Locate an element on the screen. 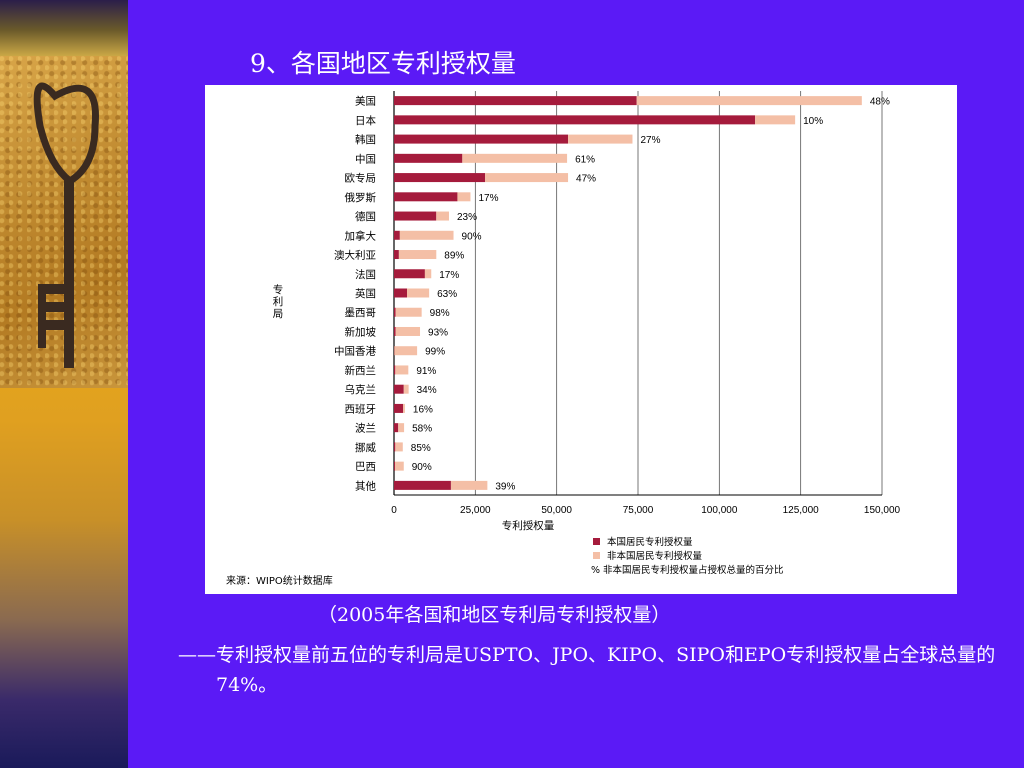 This screenshot has height=768, width=1024. percent-label: 63% is located at coordinates (447, 294).